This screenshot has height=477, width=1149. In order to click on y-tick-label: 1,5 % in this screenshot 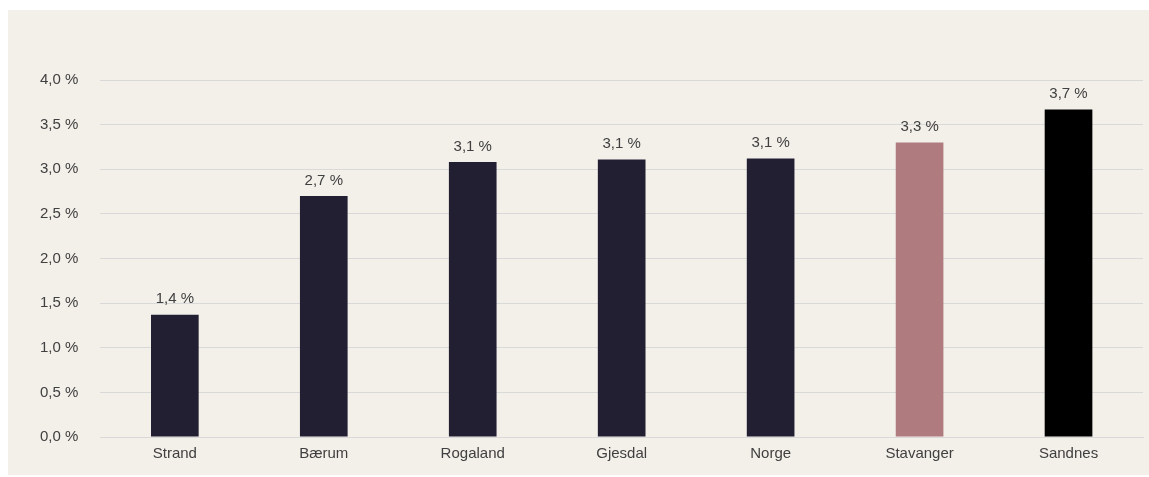, I will do `click(59, 302)`.